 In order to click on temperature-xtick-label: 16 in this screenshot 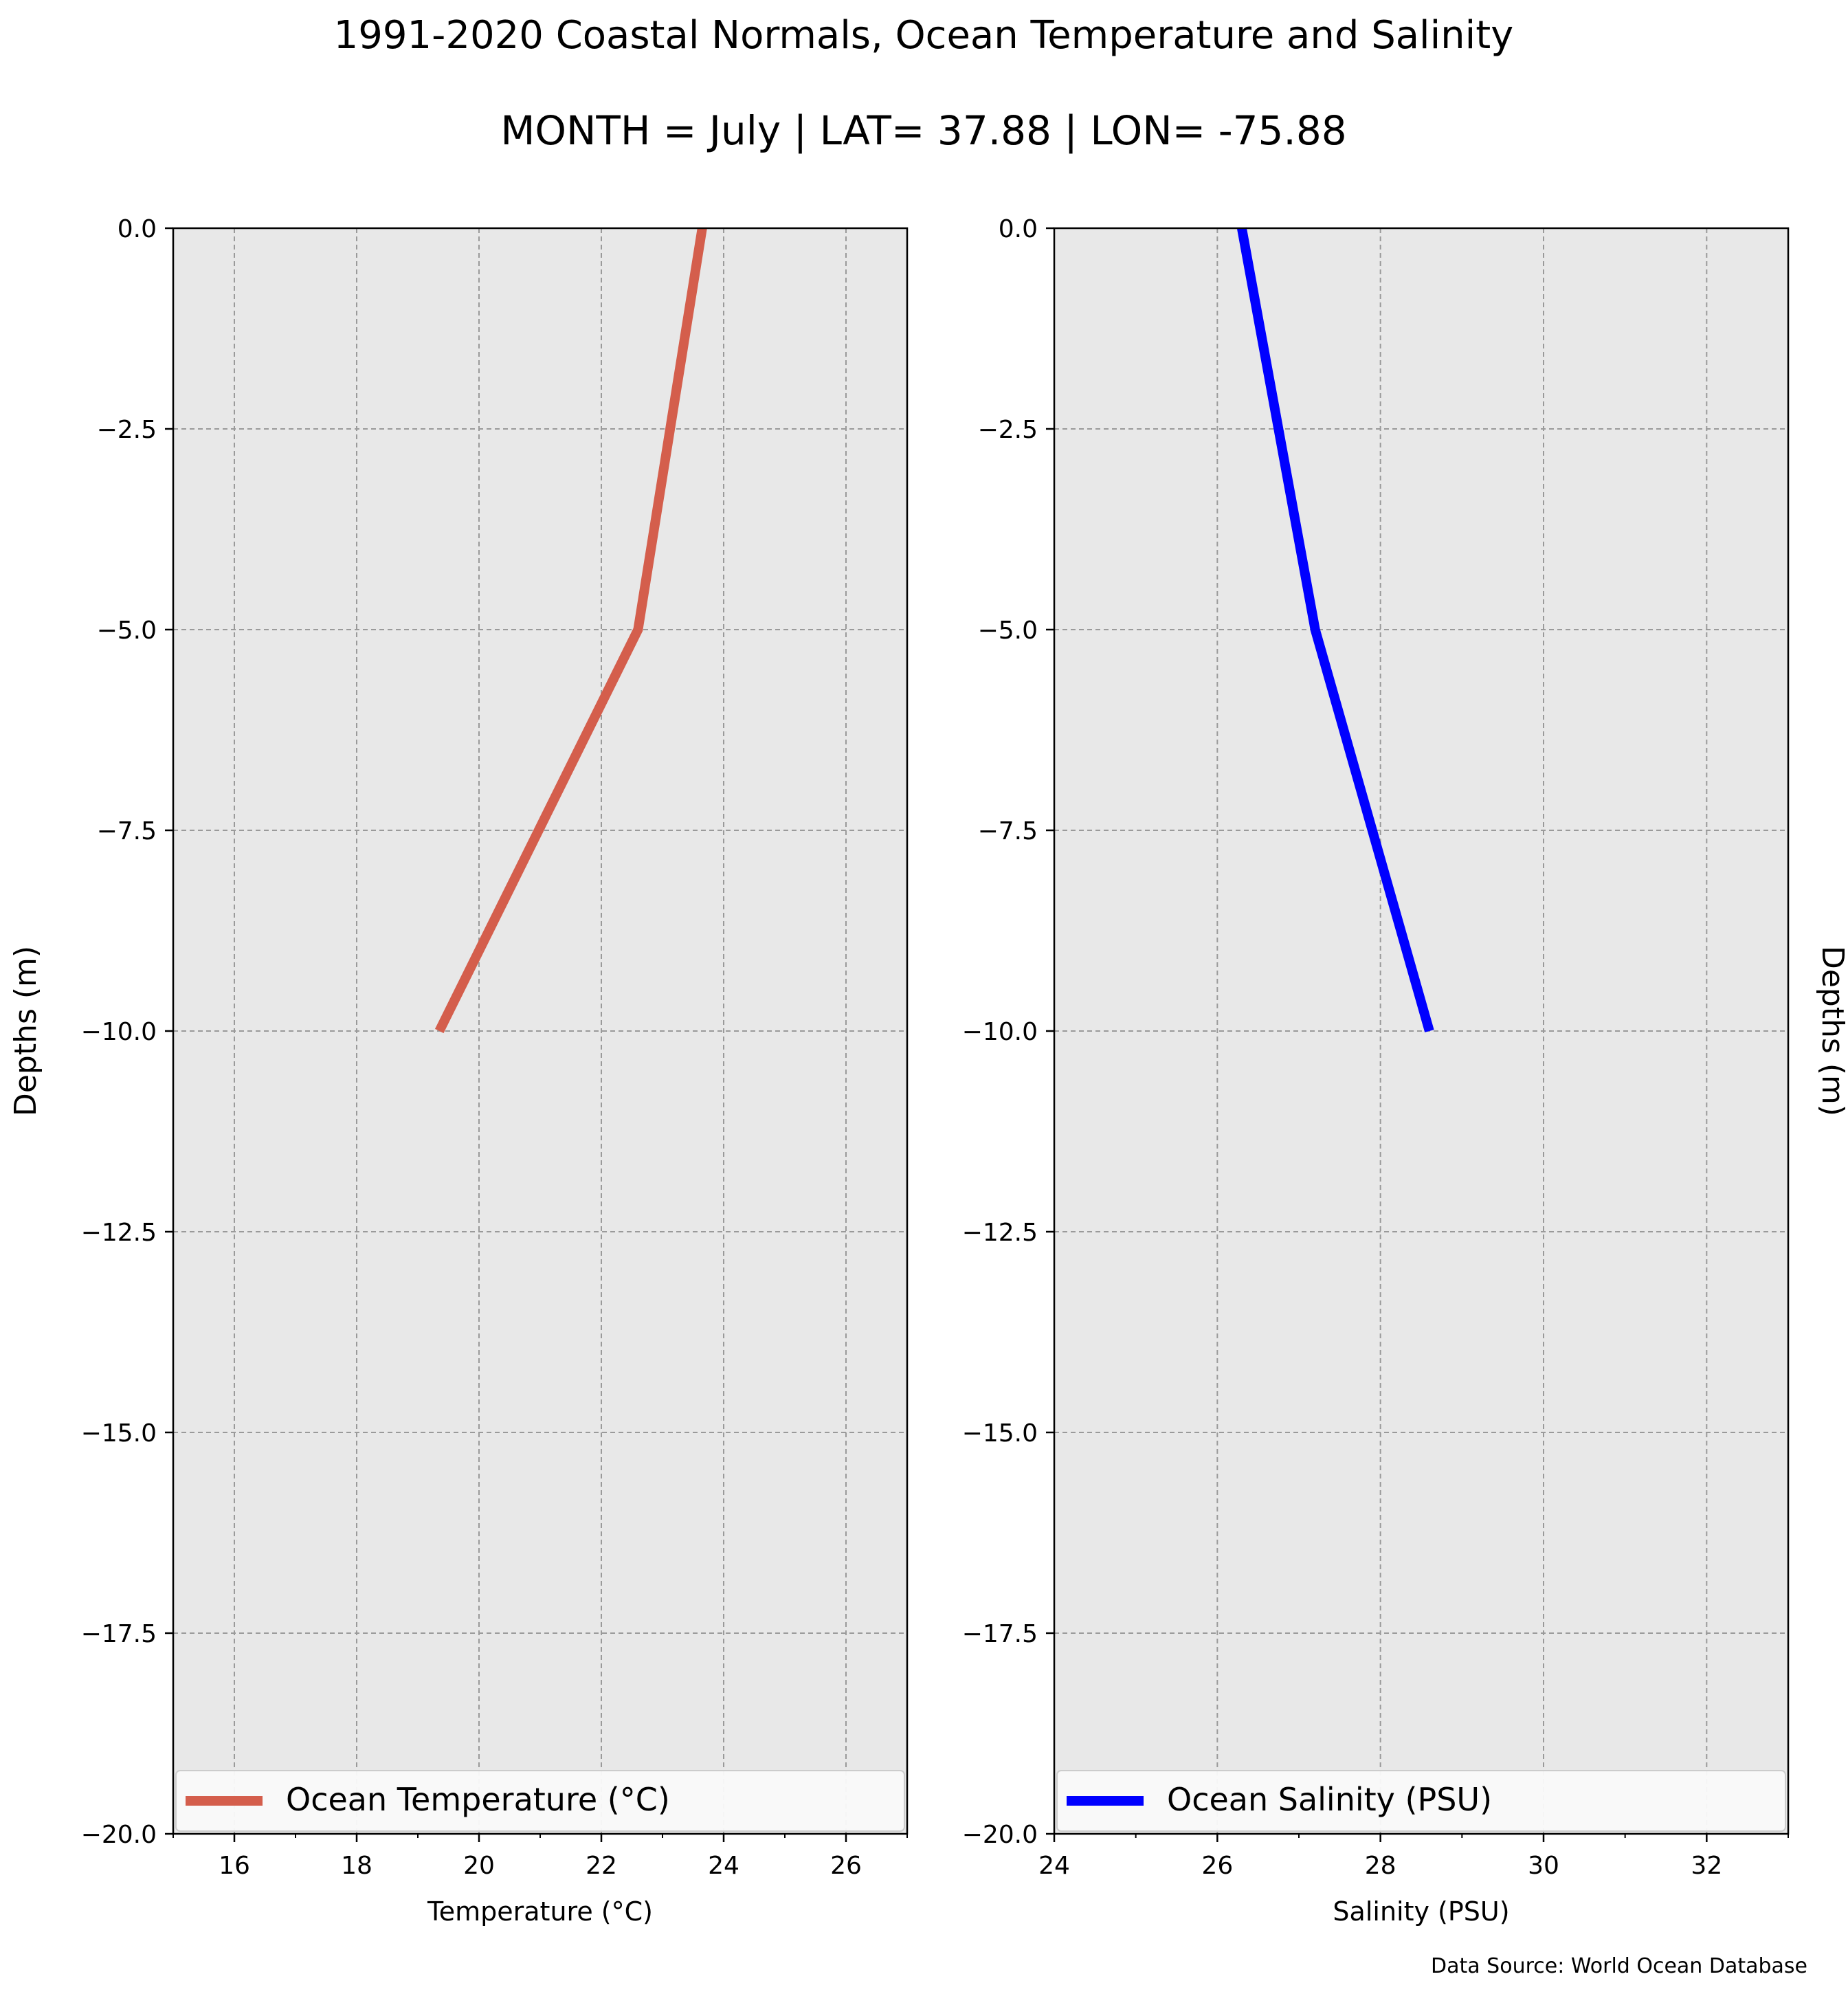, I will do `click(234, 1866)`.